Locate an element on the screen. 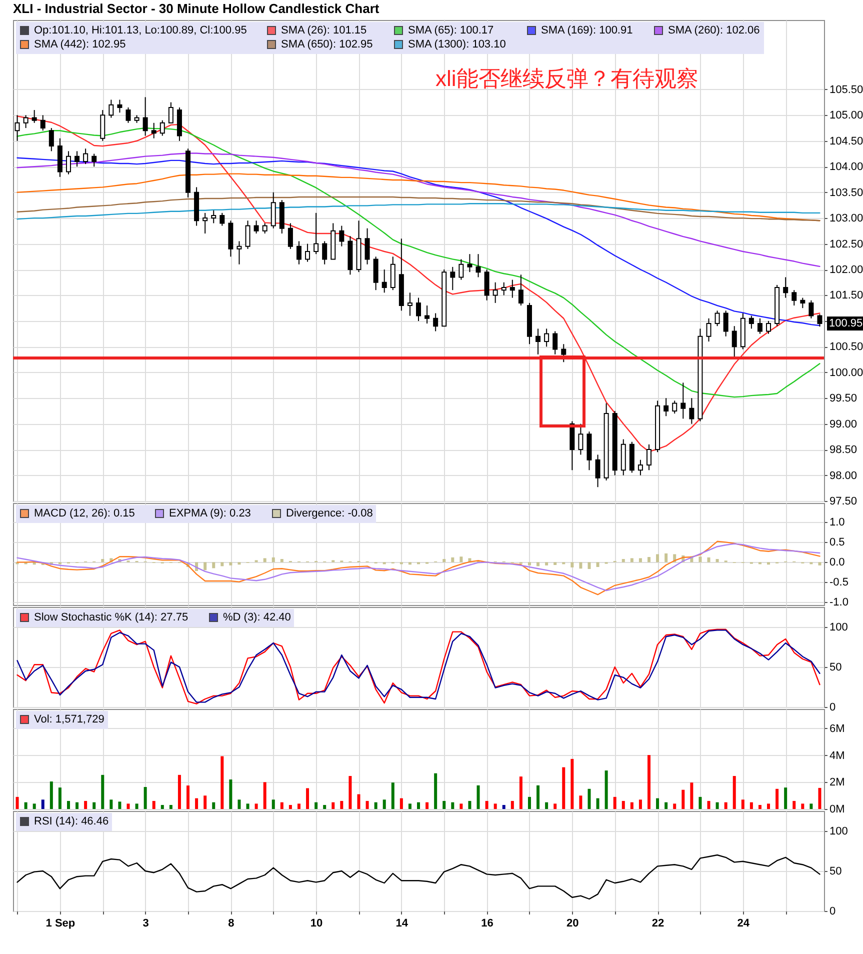 This screenshot has width=863, height=954. y-tick-label: 98.00 is located at coordinates (844, 476).